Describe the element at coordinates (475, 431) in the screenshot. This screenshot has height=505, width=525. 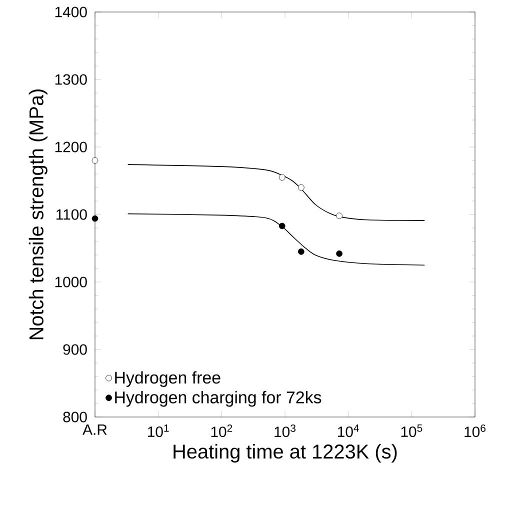
I see `x-tick-label: 10$^{6}$` at that location.